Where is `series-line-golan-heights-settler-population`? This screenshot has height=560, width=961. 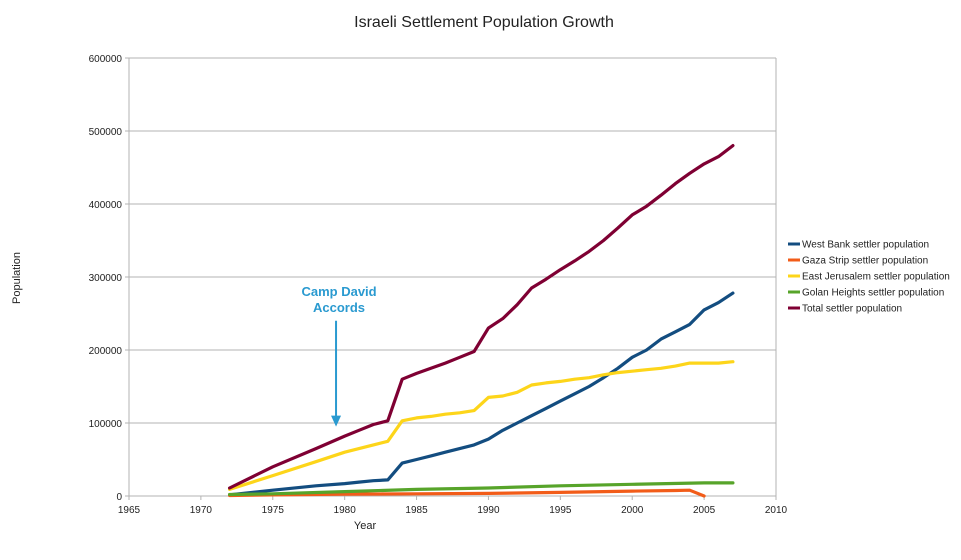 series-line-golan-heights-settler-population is located at coordinates (481, 489).